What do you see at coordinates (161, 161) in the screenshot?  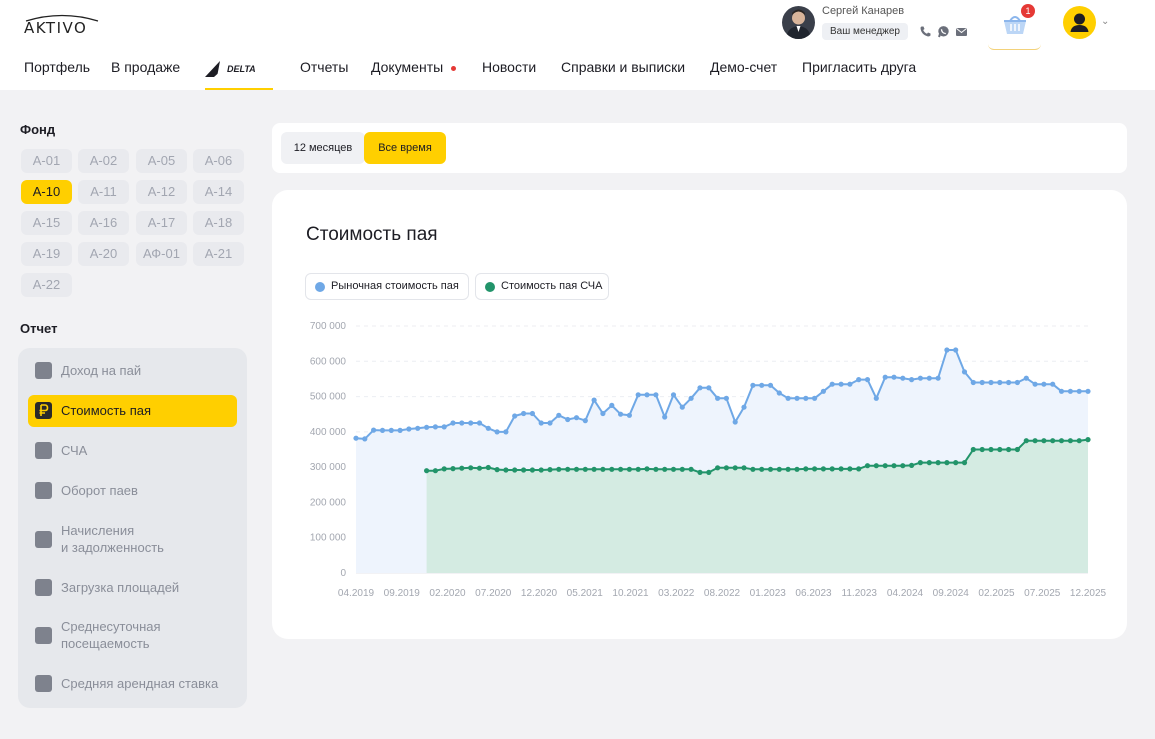 I see `fund-button: А-05` at bounding box center [161, 161].